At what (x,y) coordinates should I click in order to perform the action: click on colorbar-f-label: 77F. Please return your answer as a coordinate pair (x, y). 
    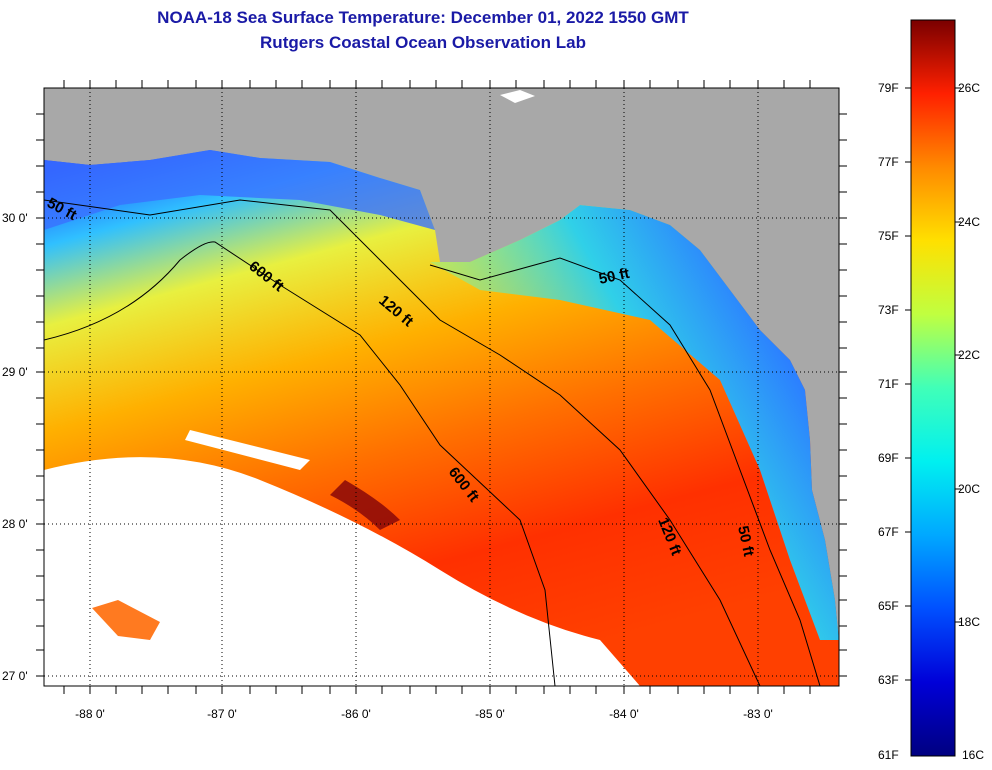
    Looking at the image, I should click on (888, 162).